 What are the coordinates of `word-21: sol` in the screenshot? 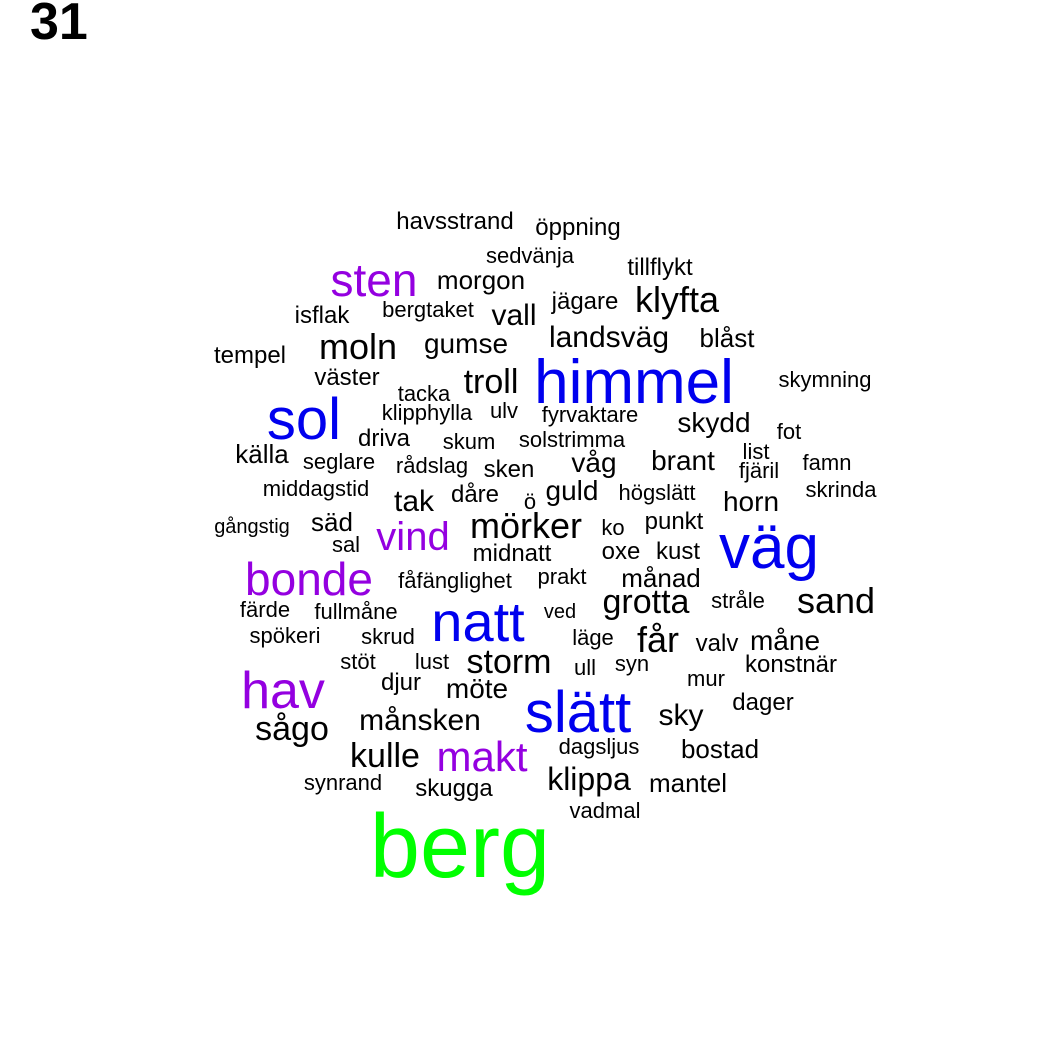 It's located at (304, 419).